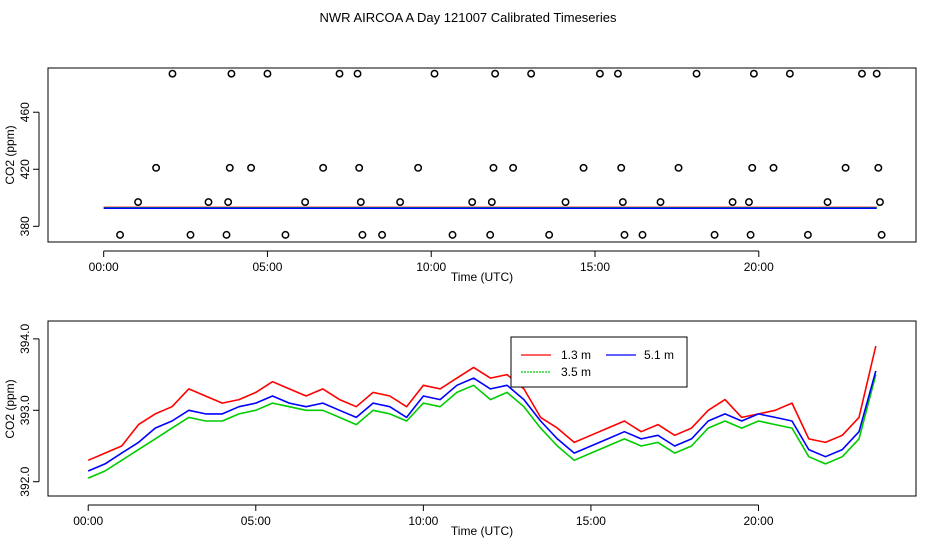 Image resolution: width=936 pixels, height=540 pixels. I want to click on top-x-tick-label: 10:00, so click(431, 267).